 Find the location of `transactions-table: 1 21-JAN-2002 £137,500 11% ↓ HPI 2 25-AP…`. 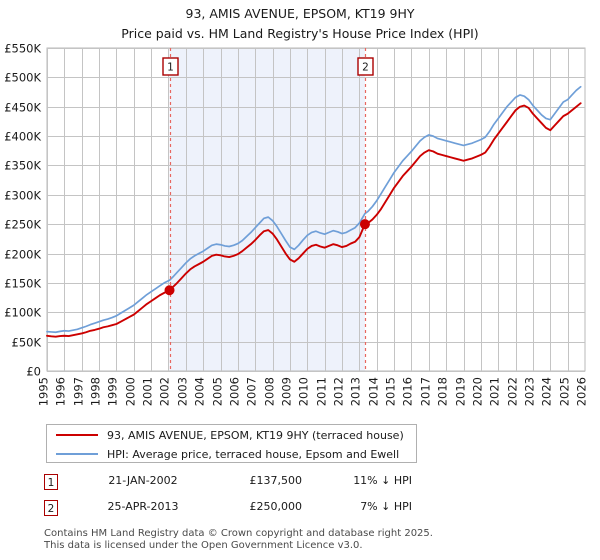

transactions-table: 1 21-JAN-2002 £137,500 11% ↓ HPI 2 25-AP… is located at coordinates (254, 498).